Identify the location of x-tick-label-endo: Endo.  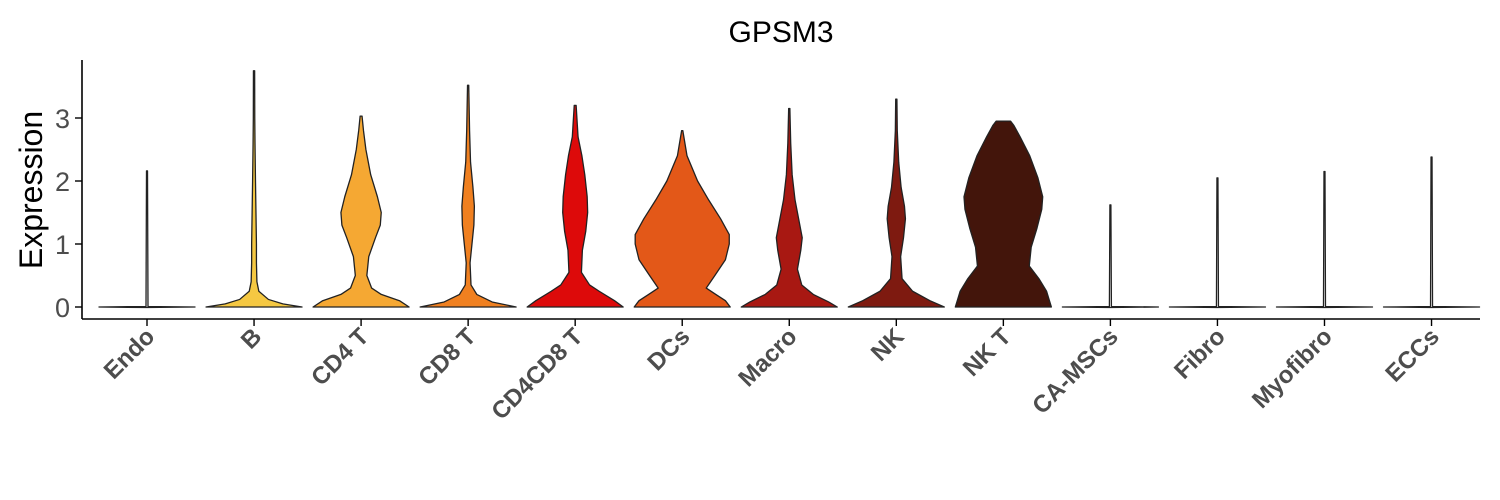
(130, 354).